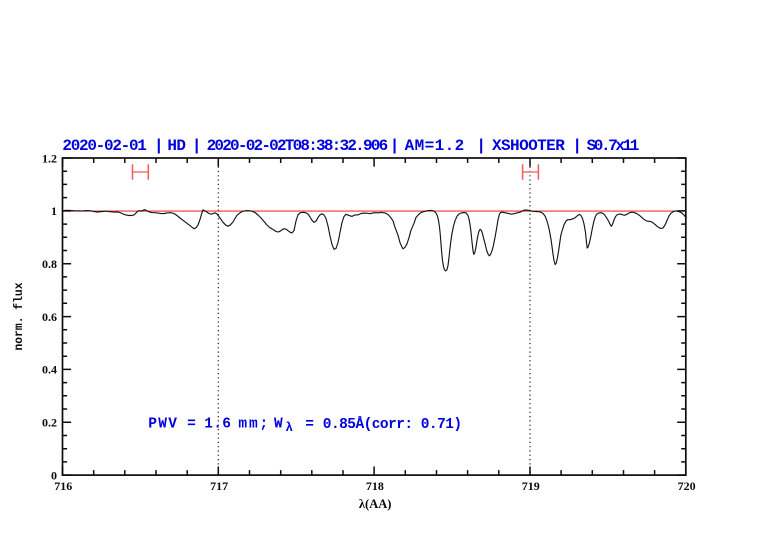 The height and width of the screenshot is (542, 782). What do you see at coordinates (54, 211) in the screenshot?
I see `svg-text: 1` at bounding box center [54, 211].